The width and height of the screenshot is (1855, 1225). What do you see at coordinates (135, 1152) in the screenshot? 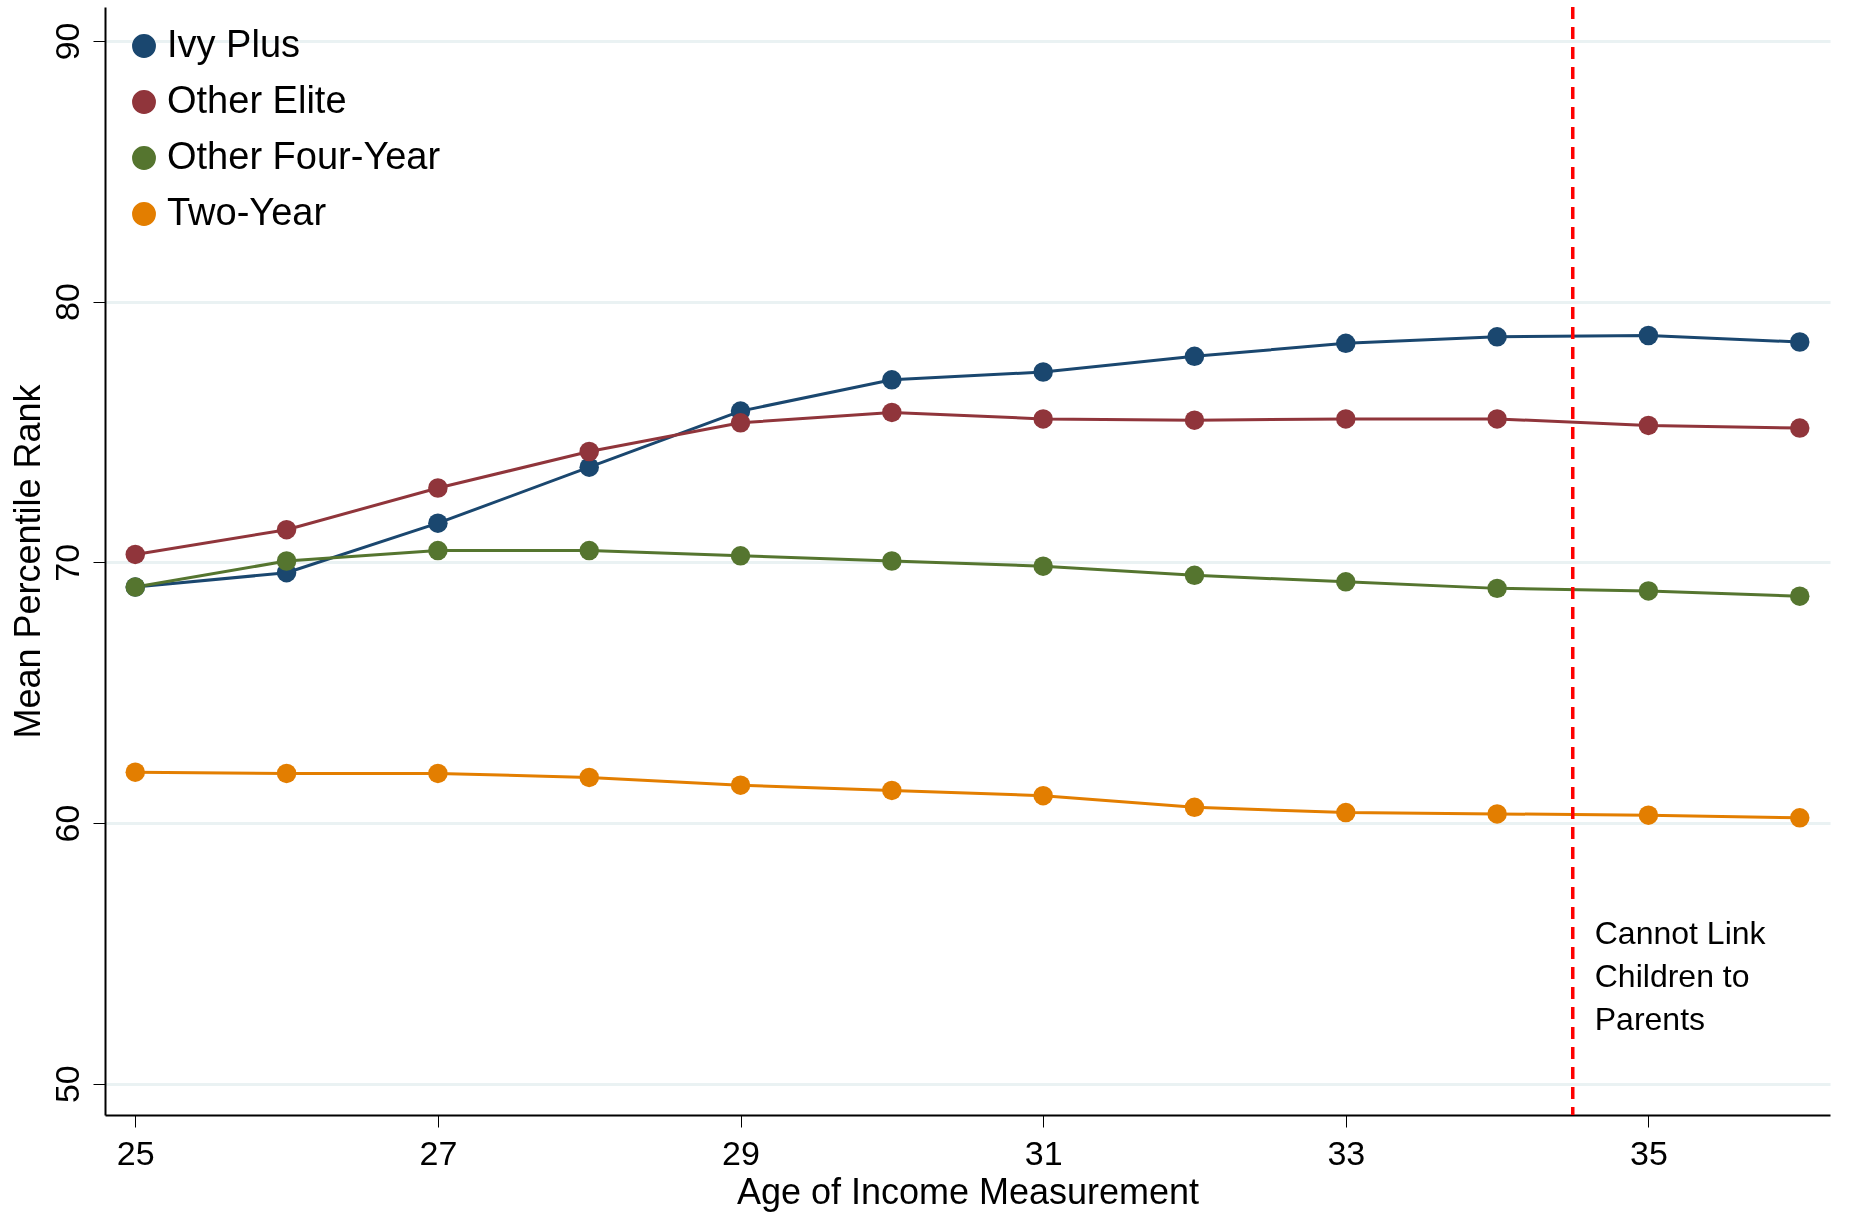
I see `x-tick-label: 25` at bounding box center [135, 1152].